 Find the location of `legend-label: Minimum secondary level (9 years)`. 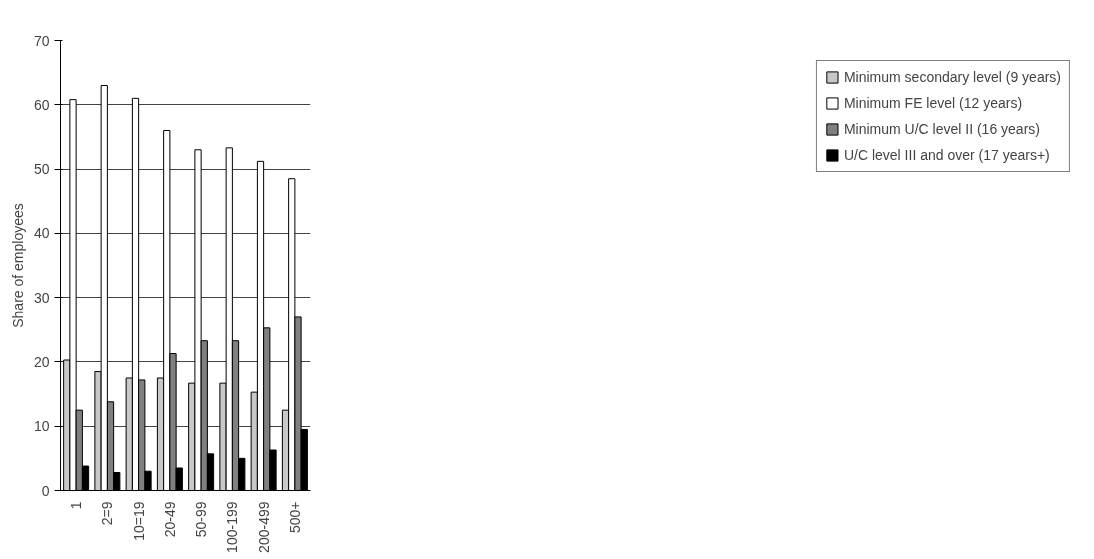

legend-label: Minimum secondary level (9 years) is located at coordinates (952, 77).